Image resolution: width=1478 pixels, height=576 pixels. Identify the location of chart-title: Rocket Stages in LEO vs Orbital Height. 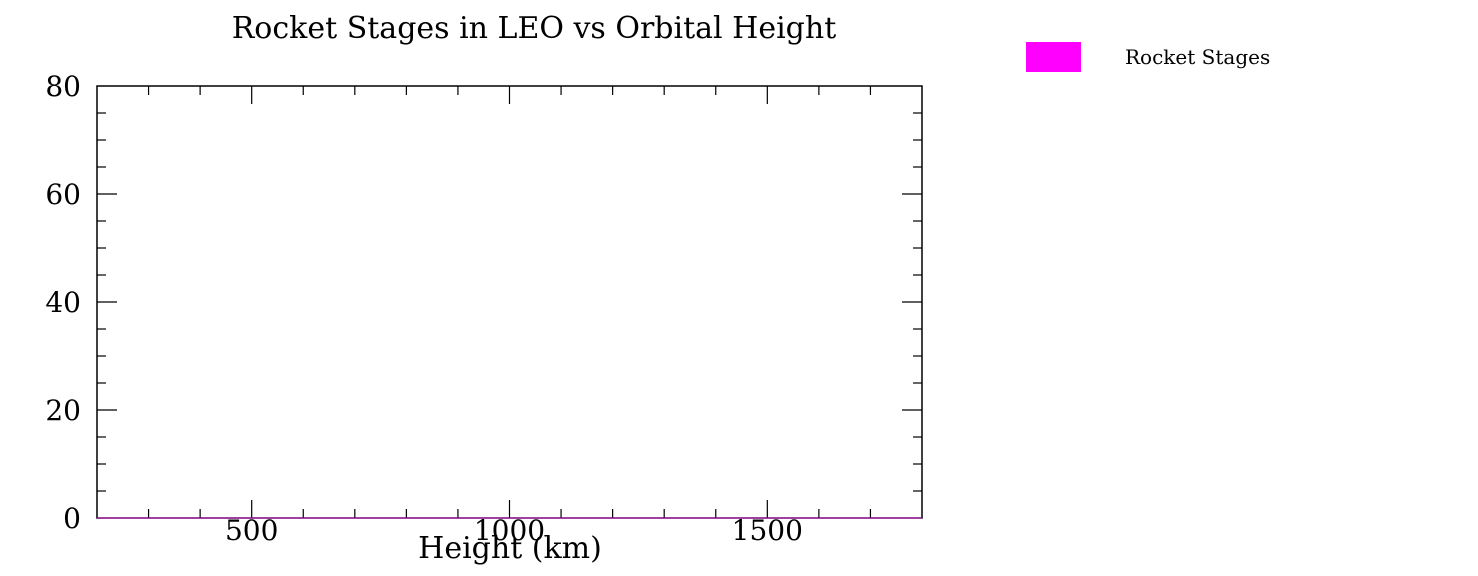
(534, 28).